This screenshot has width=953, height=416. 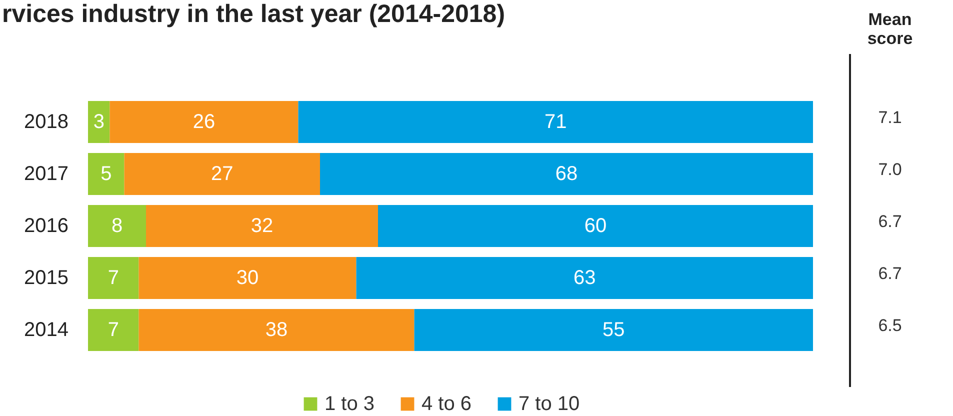 I want to click on legend-label: 7 to 10, so click(x=549, y=404).